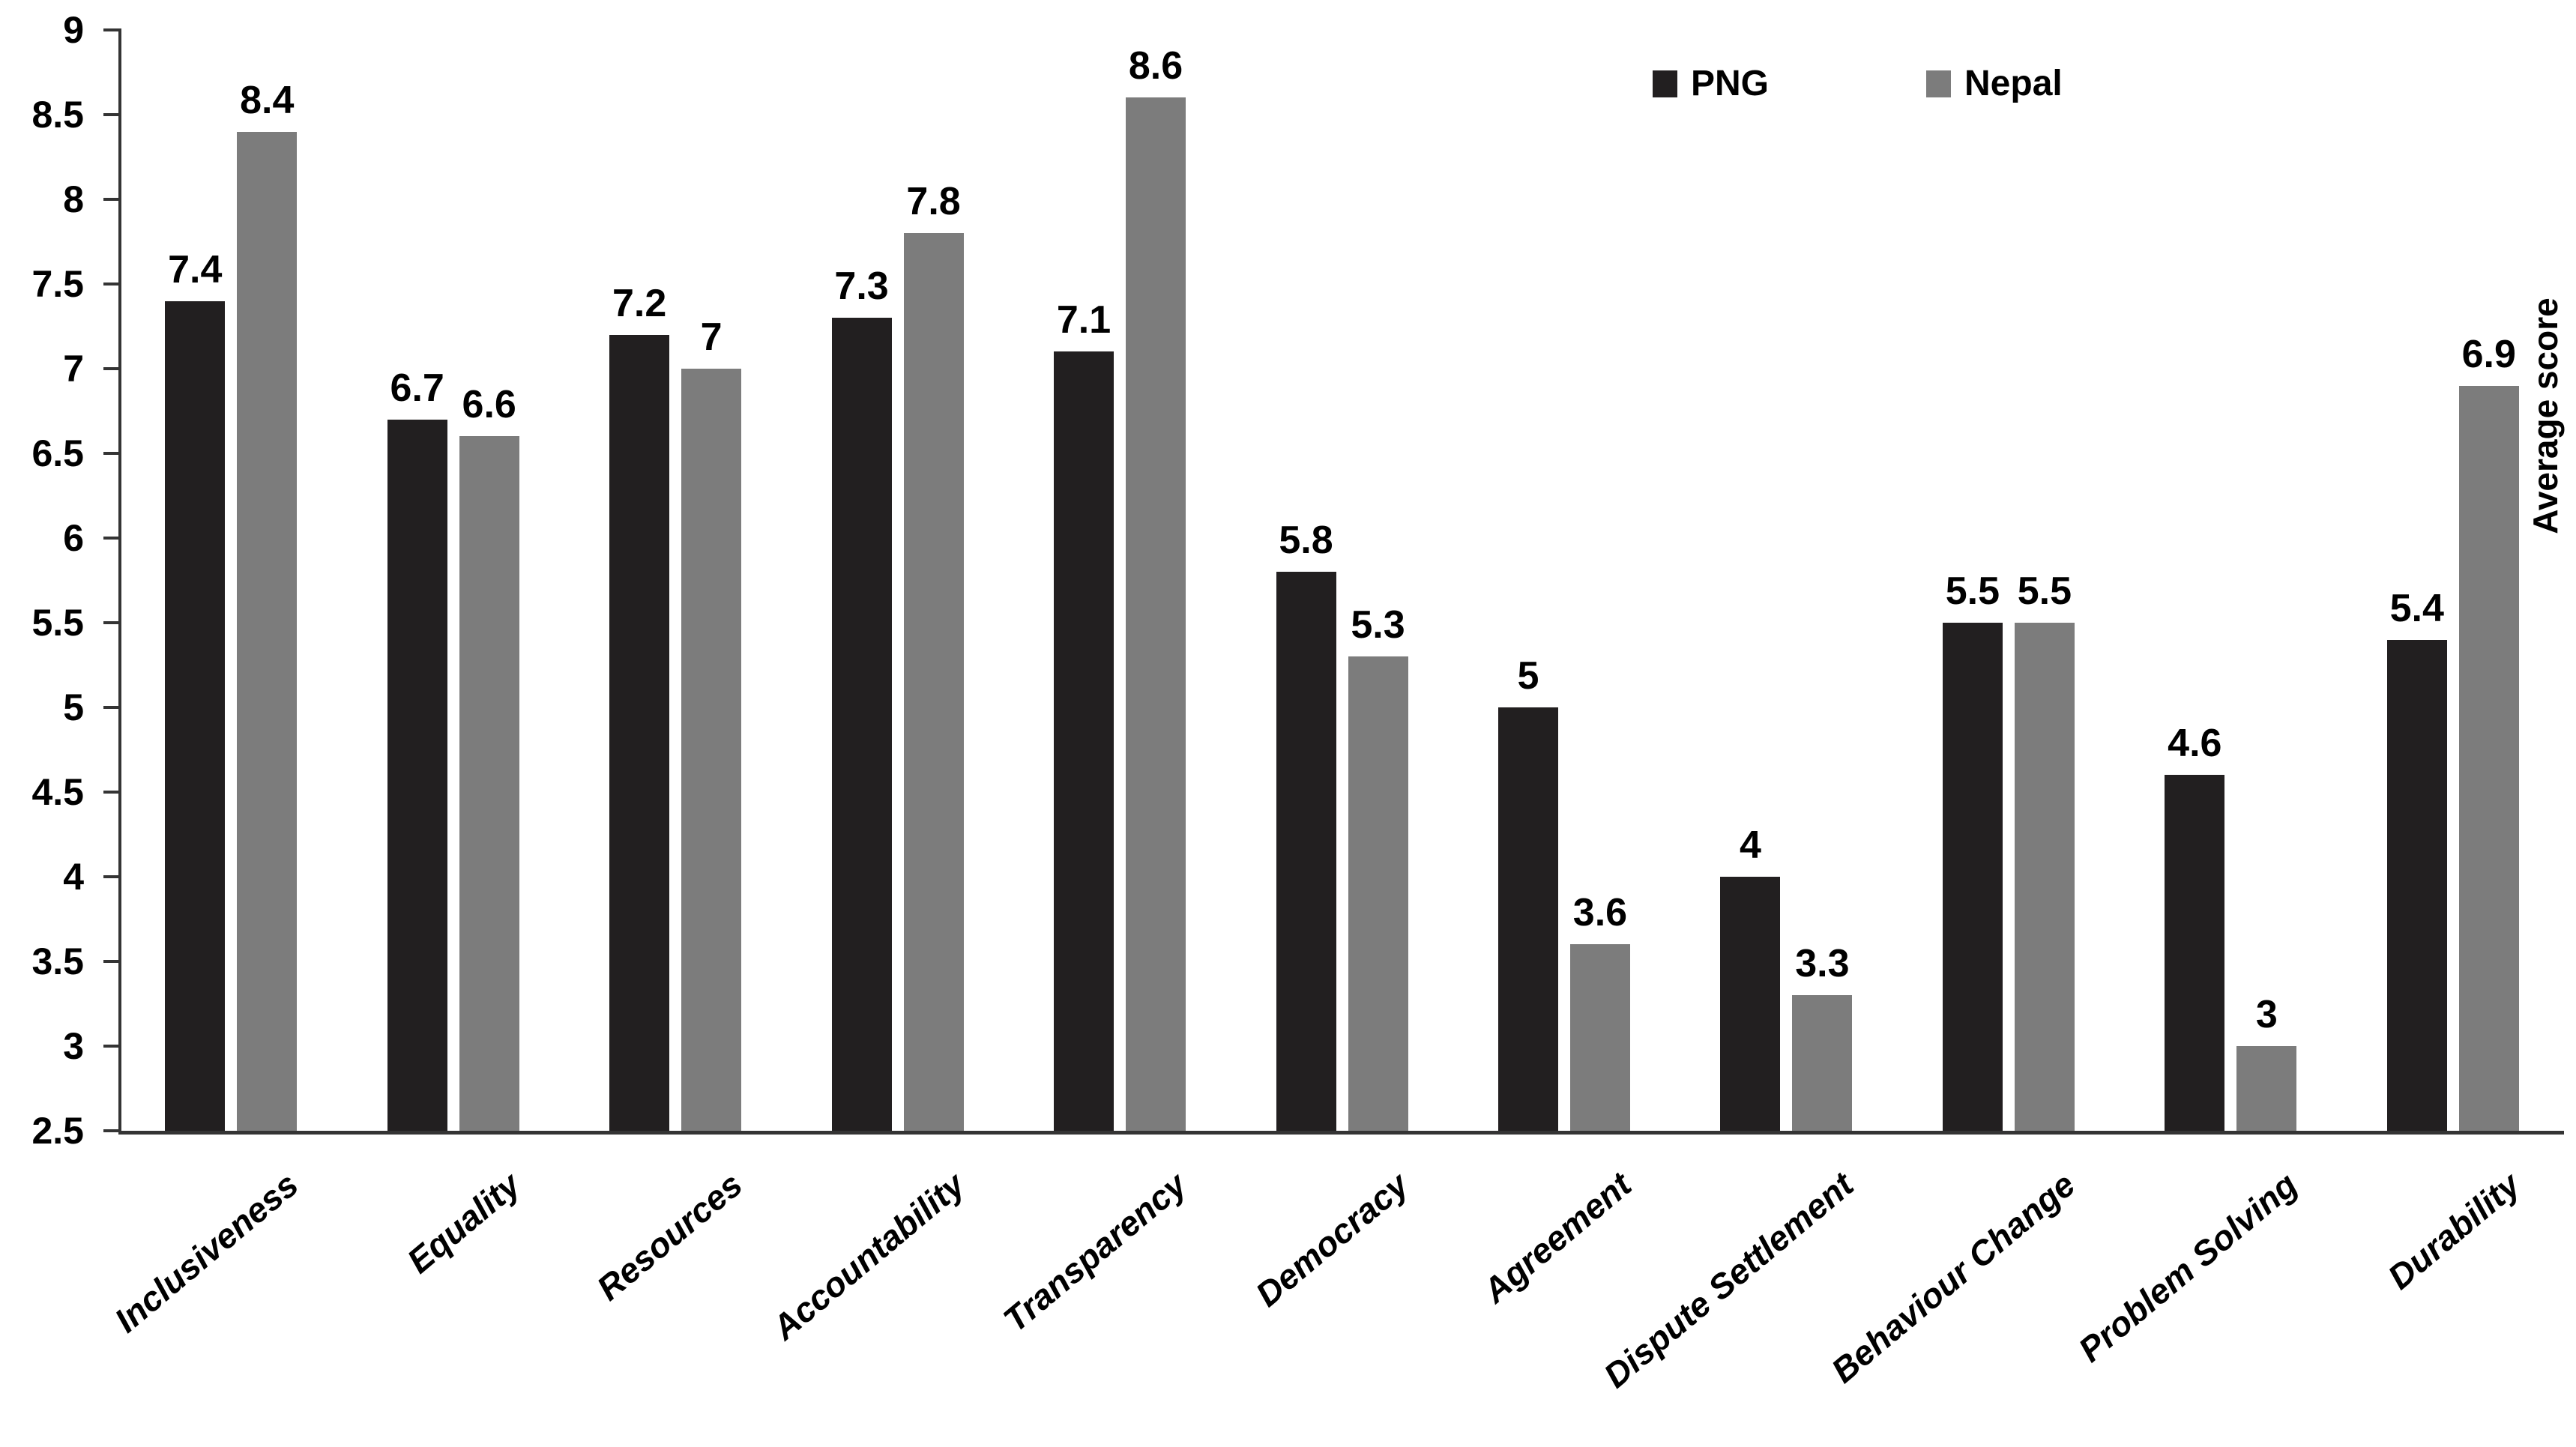 The width and height of the screenshot is (2576, 1447). Describe the element at coordinates (2045, 591) in the screenshot. I see `value-label-nepal-behaviour-change: 5.5` at that location.